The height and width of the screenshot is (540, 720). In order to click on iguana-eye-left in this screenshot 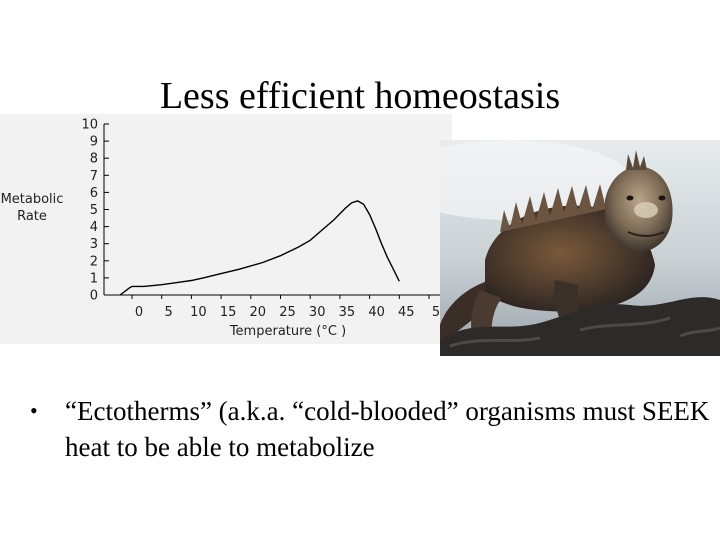, I will do `click(630, 198)`.